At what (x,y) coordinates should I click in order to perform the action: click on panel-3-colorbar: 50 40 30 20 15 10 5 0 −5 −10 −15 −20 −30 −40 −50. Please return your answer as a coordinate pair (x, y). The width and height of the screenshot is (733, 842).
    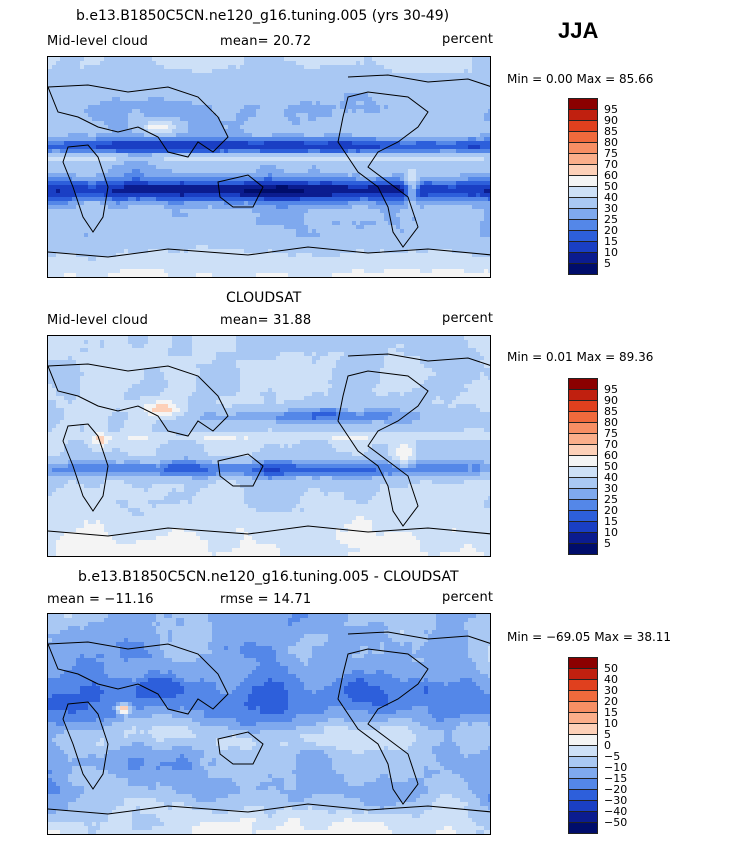
    Looking at the image, I should click on (597, 745).